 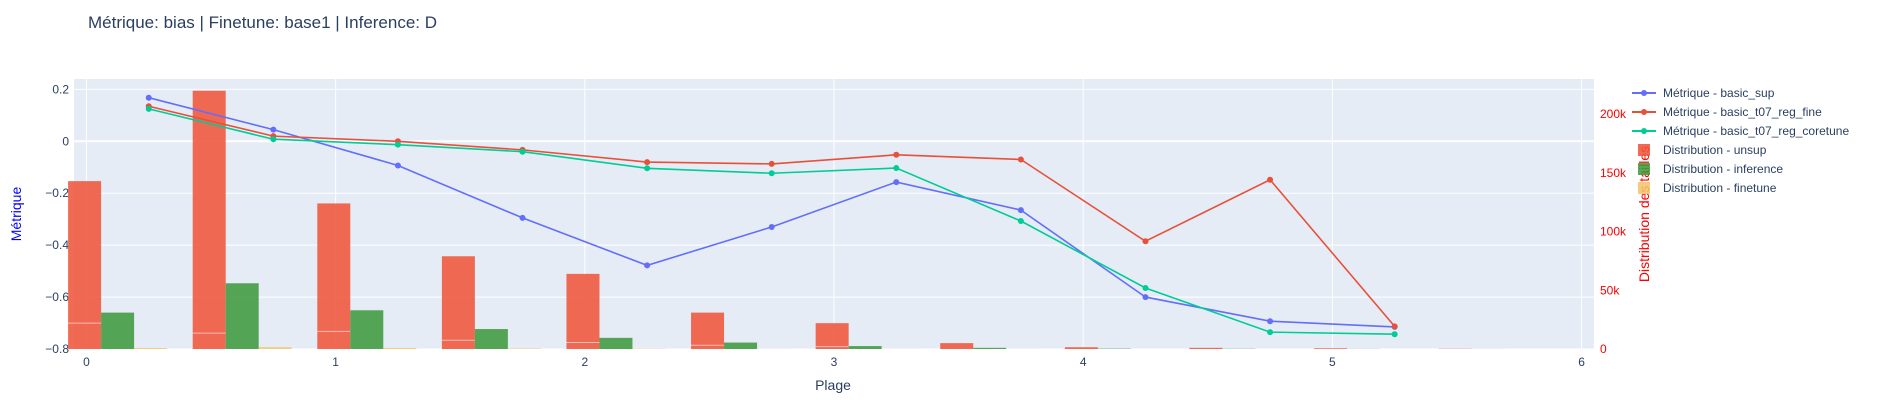 I want to click on y-right-tick-label: 200k, so click(x=1613, y=114).